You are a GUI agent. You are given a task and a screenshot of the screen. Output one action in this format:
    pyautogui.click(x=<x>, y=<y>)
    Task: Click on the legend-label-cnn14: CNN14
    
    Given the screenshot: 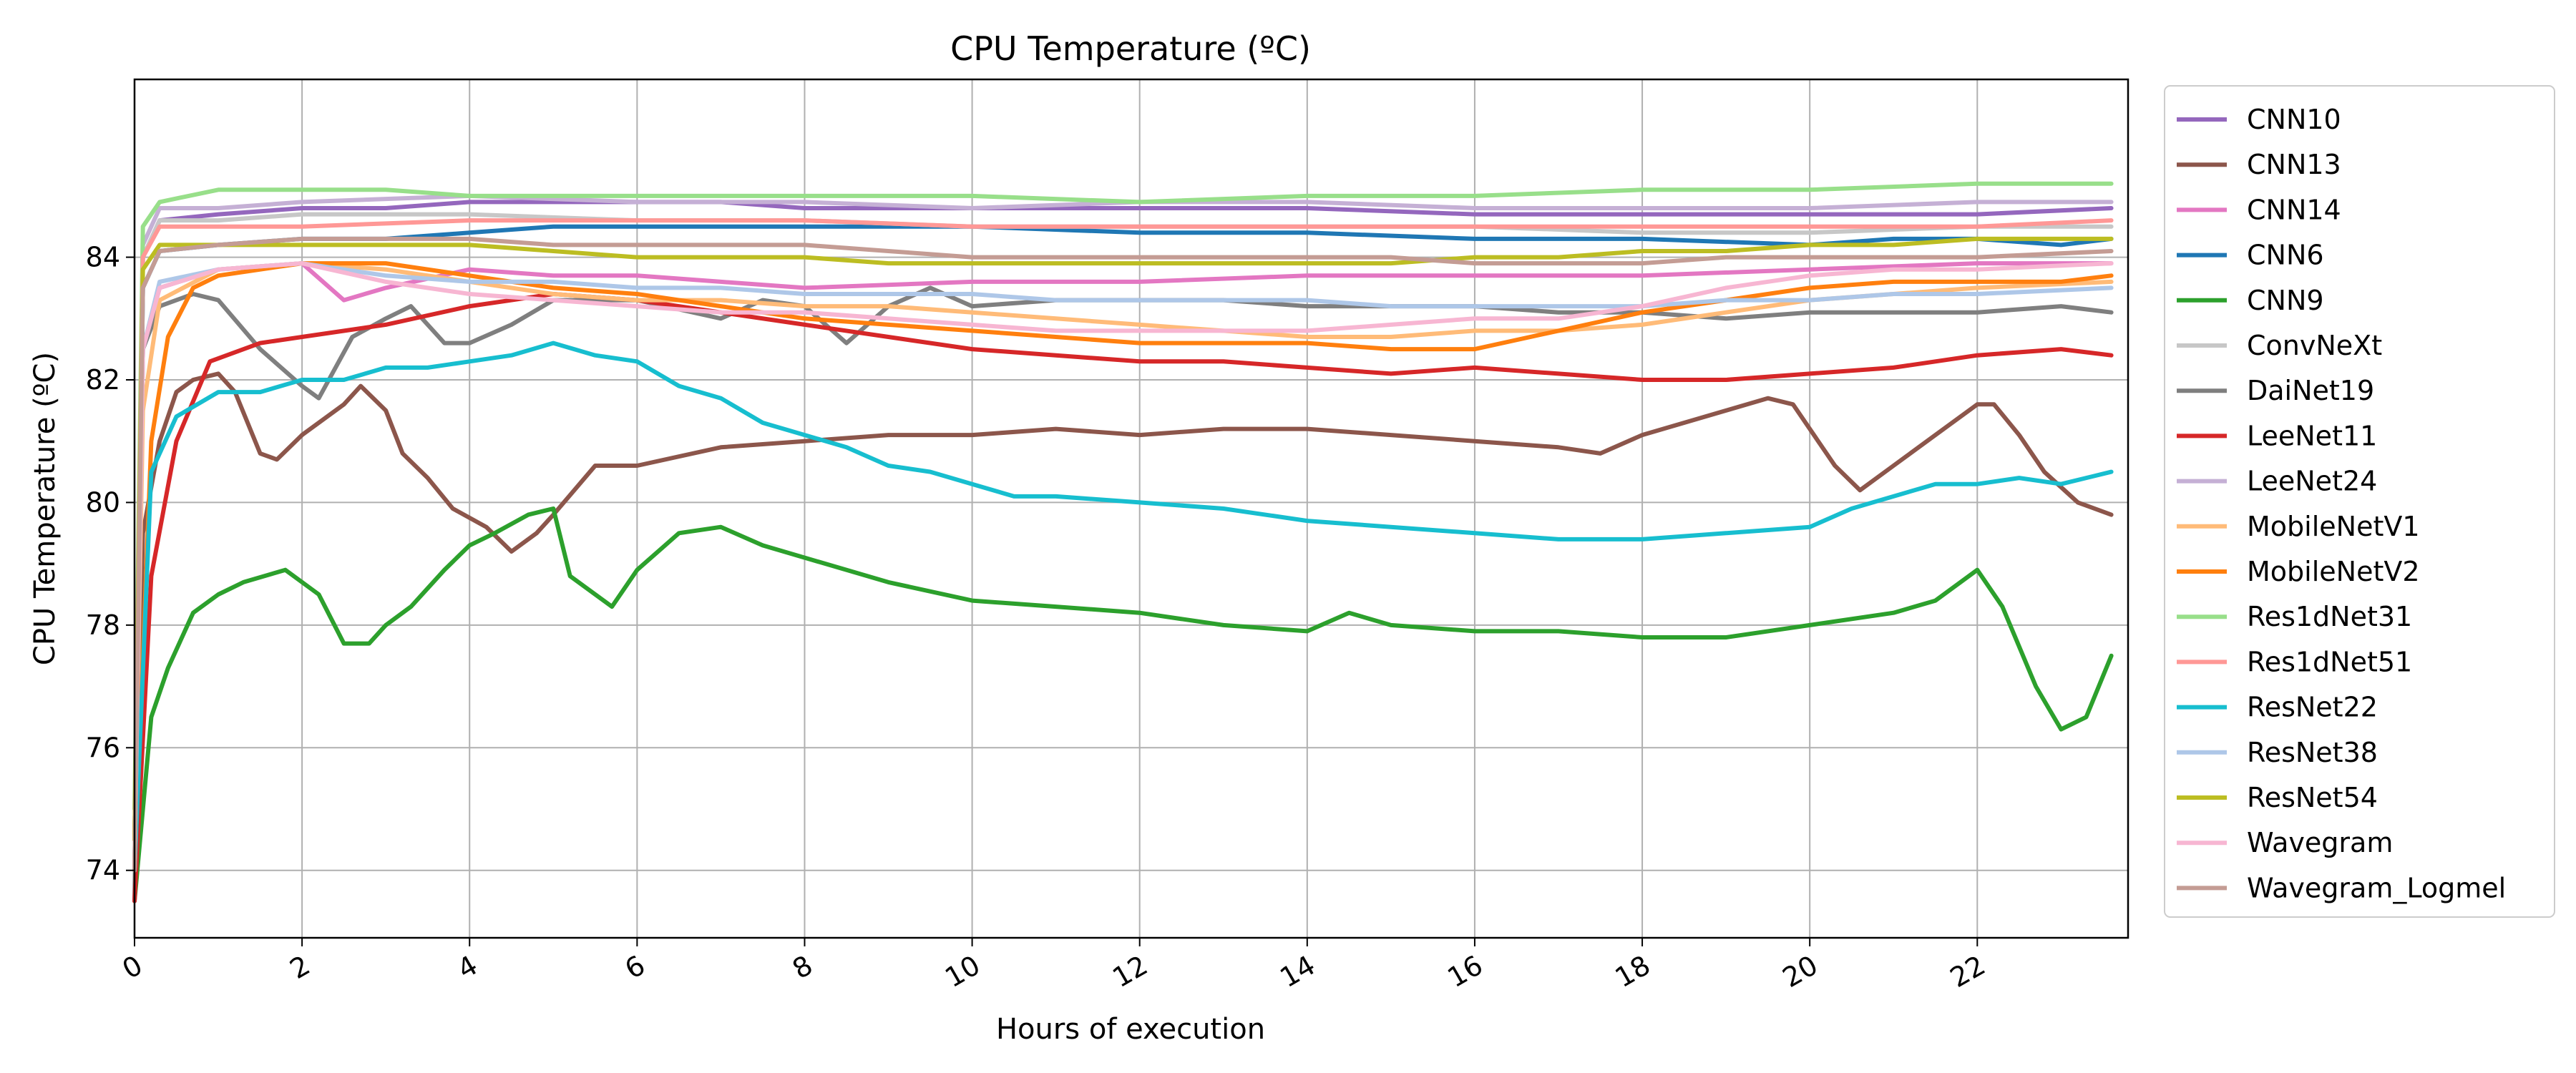 What is the action you would take?
    pyautogui.click(x=2294, y=209)
    